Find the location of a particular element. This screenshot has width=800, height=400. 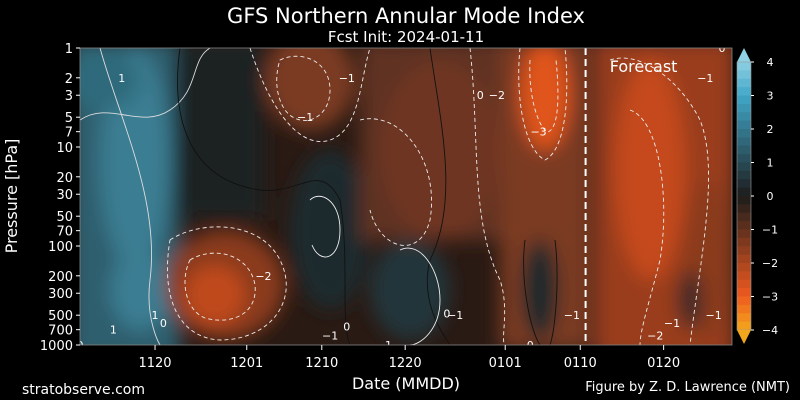

x-tick-label: 0101 is located at coordinates (505, 363).